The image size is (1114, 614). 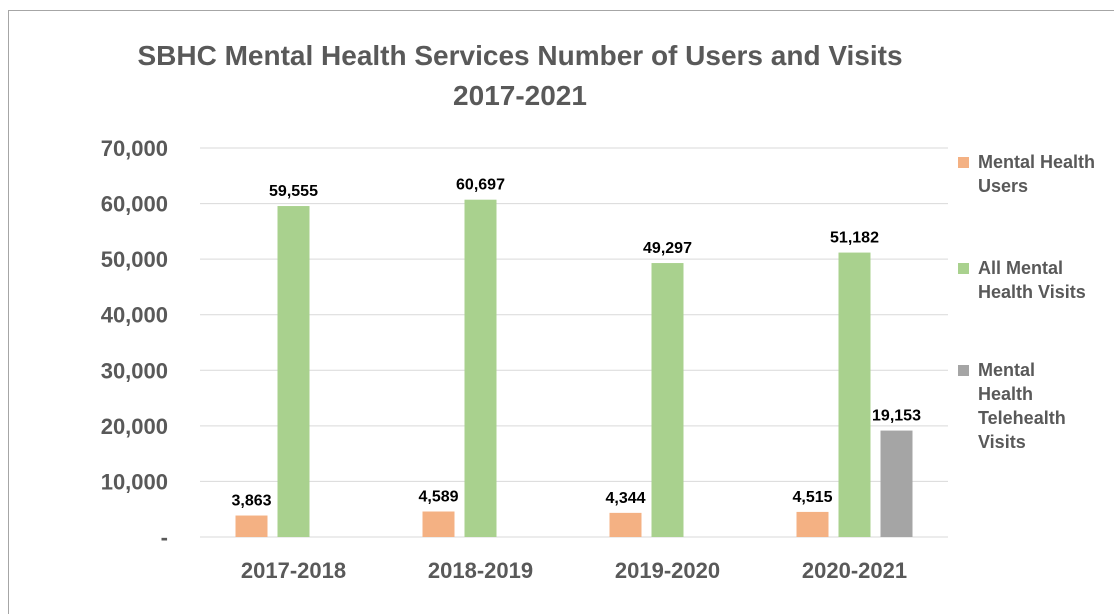 I want to click on y-tick-label: 40,000, so click(x=134, y=315).